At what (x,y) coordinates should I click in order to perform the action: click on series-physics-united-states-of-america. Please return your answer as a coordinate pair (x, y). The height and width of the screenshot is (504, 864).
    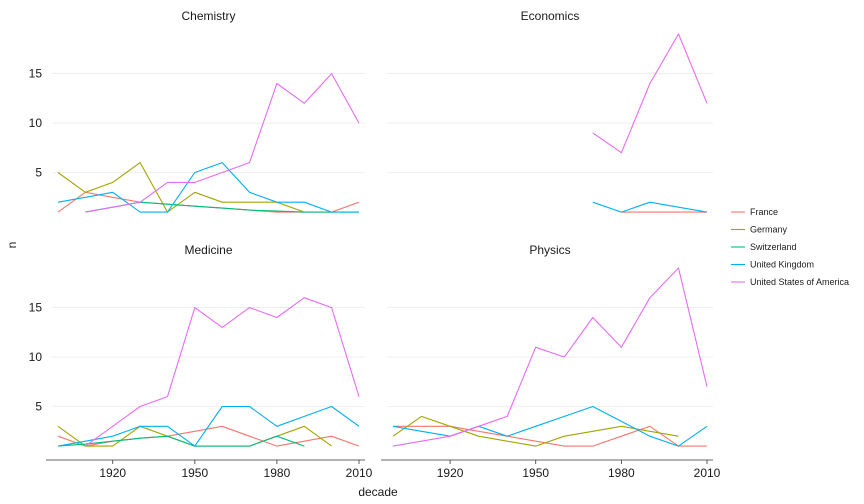
    Looking at the image, I should click on (550, 357).